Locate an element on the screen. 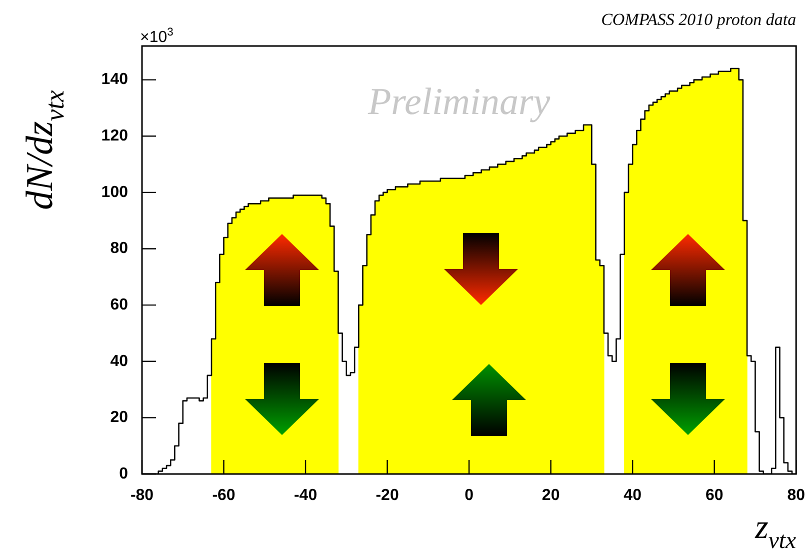  y-tick-label: 100 is located at coordinates (114, 192).